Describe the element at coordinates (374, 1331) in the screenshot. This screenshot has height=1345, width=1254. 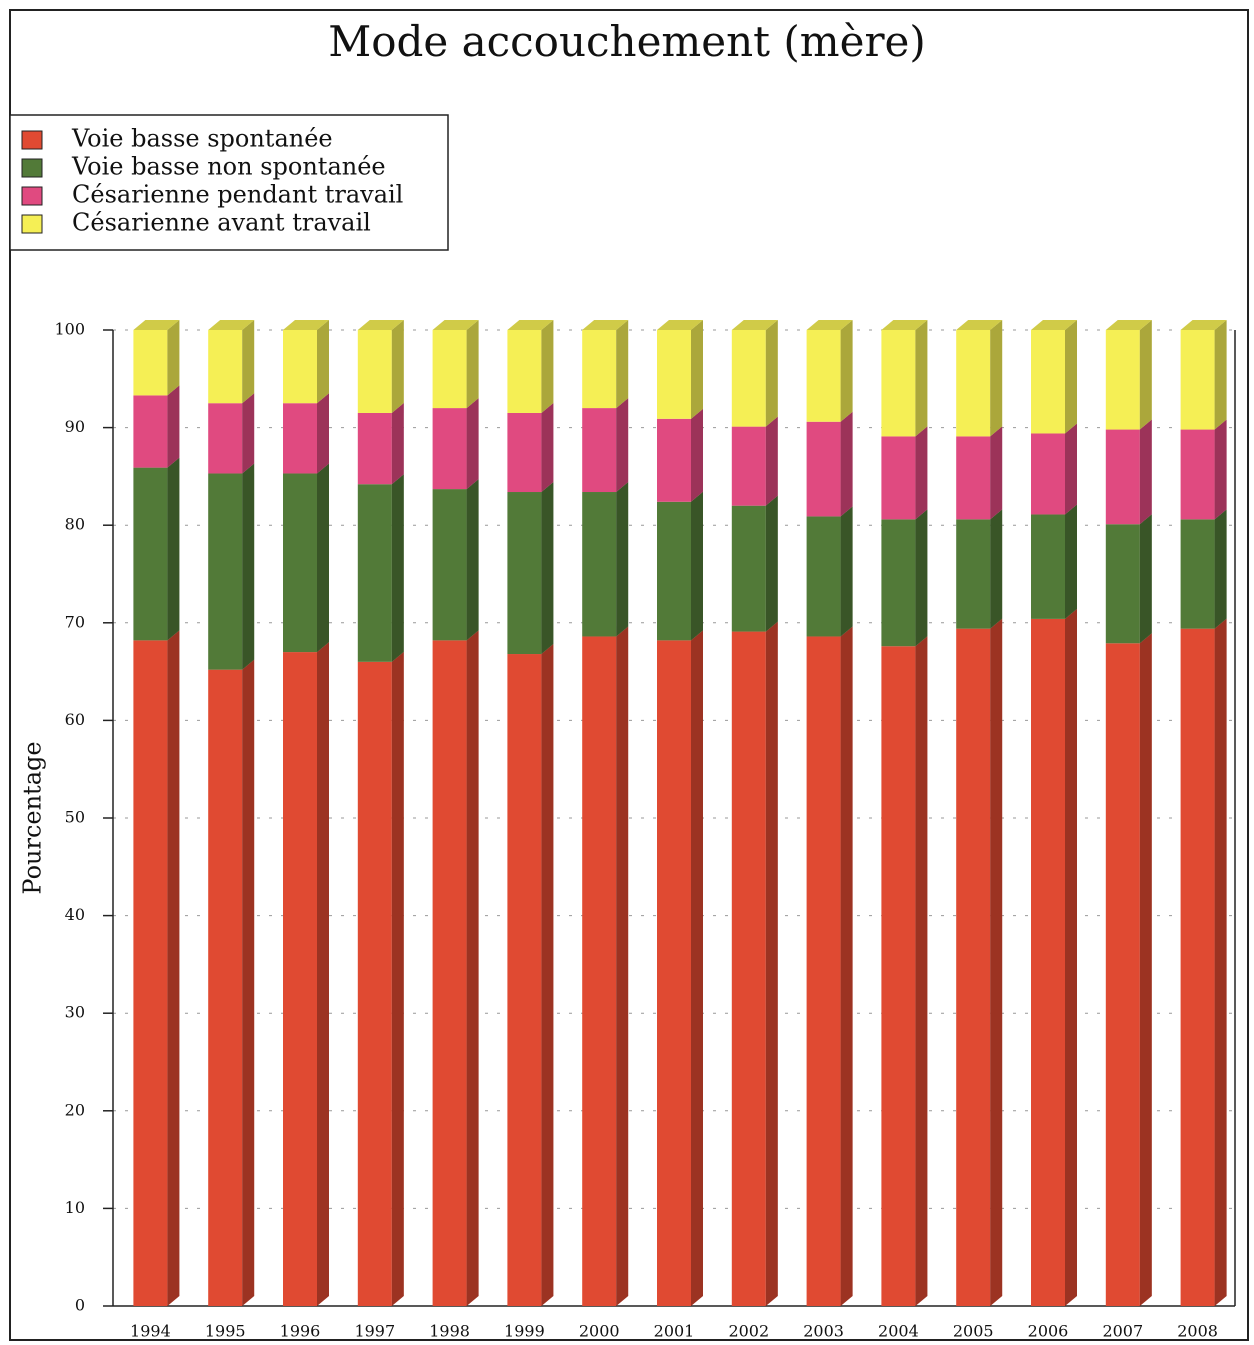
I see `x-tick-label: 1997` at that location.